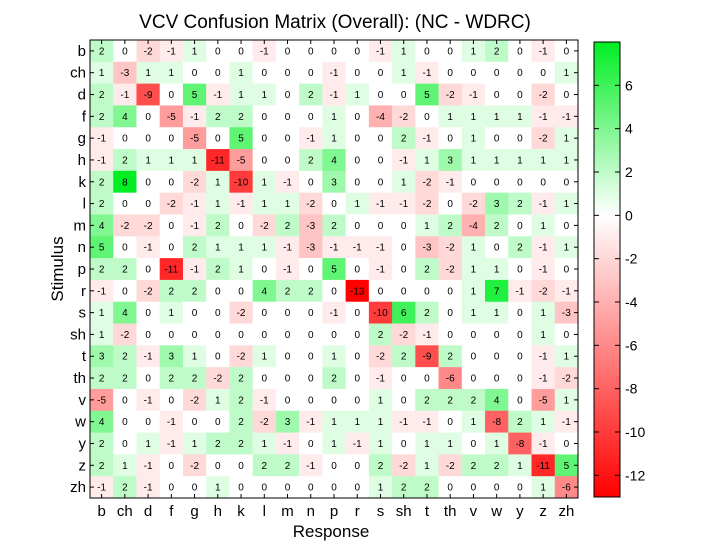 This screenshot has height=559, width=710. I want to click on cell-value-label: 8, so click(125, 182).